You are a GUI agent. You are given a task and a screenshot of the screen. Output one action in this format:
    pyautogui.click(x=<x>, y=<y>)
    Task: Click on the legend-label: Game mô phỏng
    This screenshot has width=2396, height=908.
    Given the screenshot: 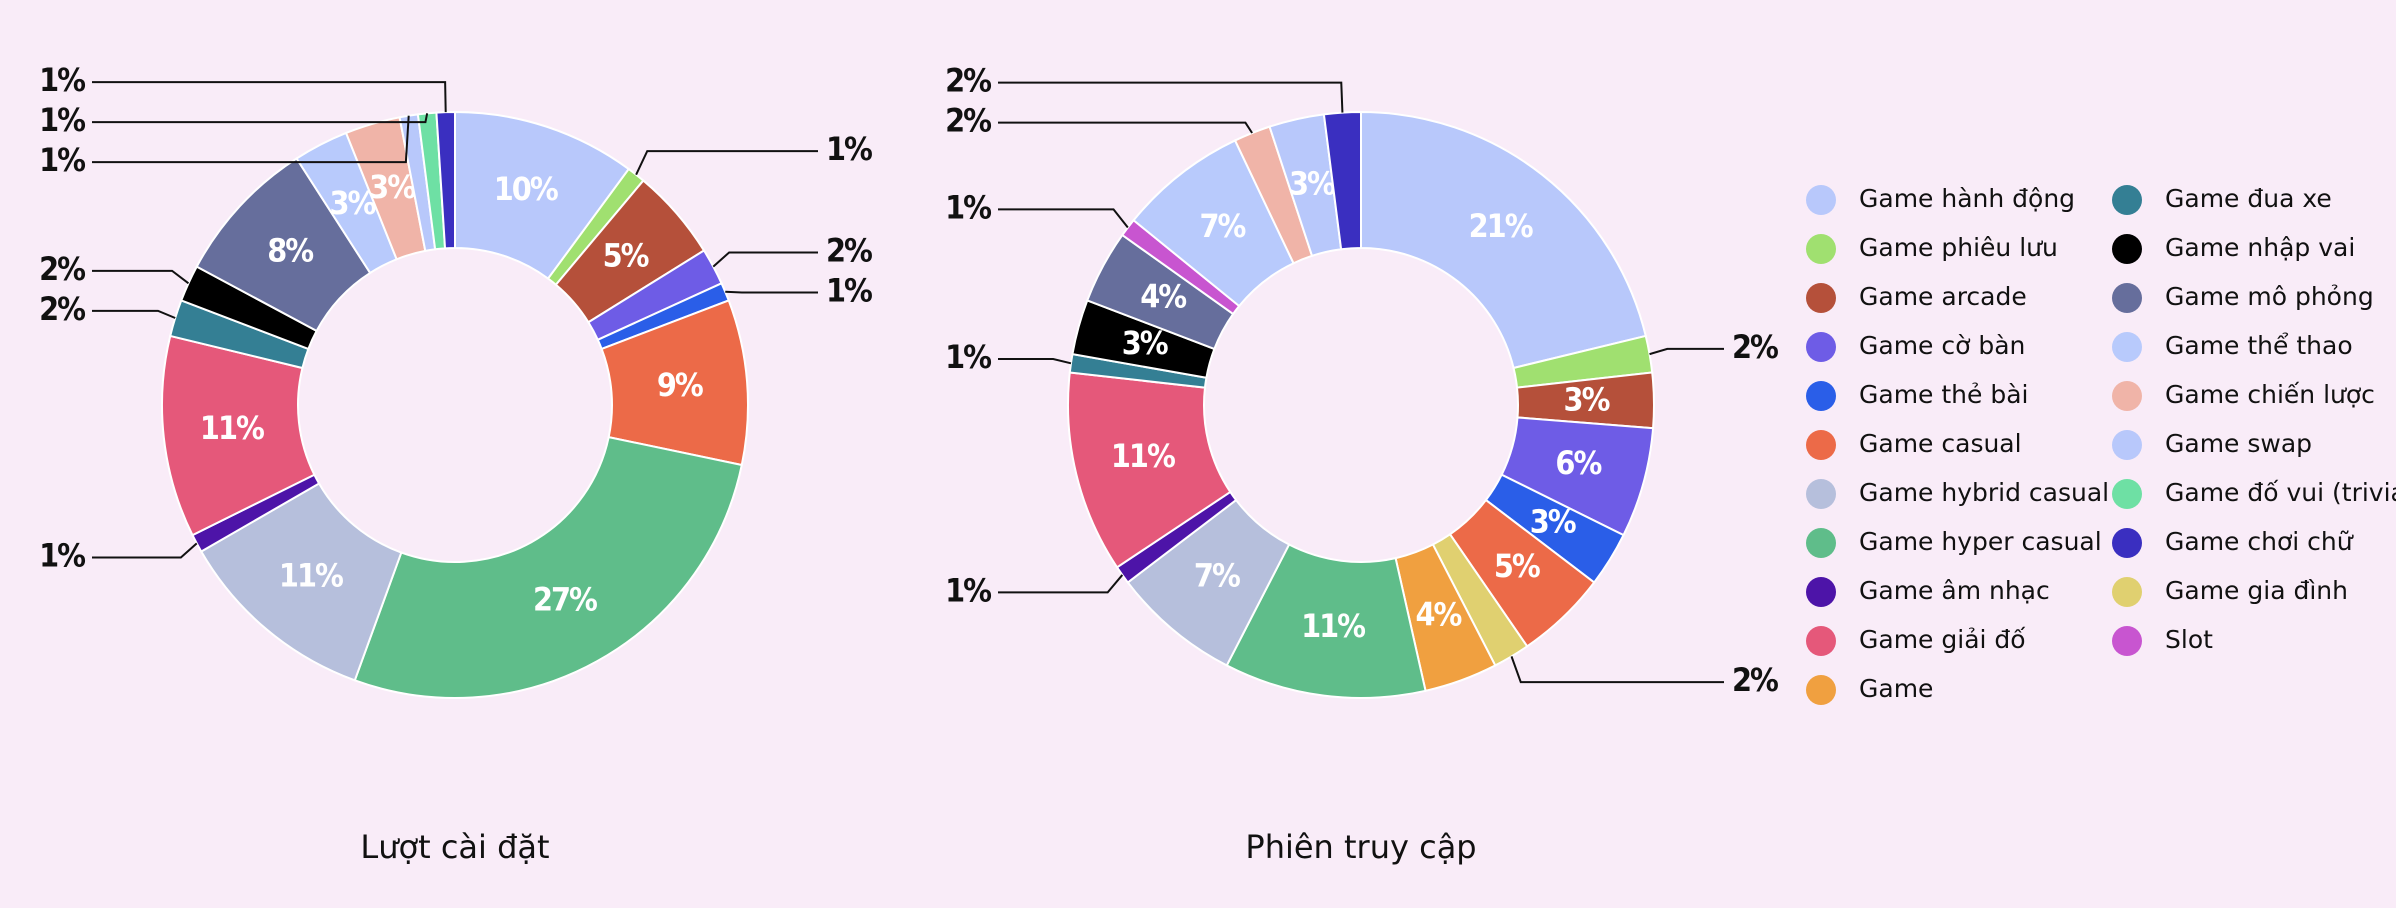 What is the action you would take?
    pyautogui.click(x=2269, y=296)
    